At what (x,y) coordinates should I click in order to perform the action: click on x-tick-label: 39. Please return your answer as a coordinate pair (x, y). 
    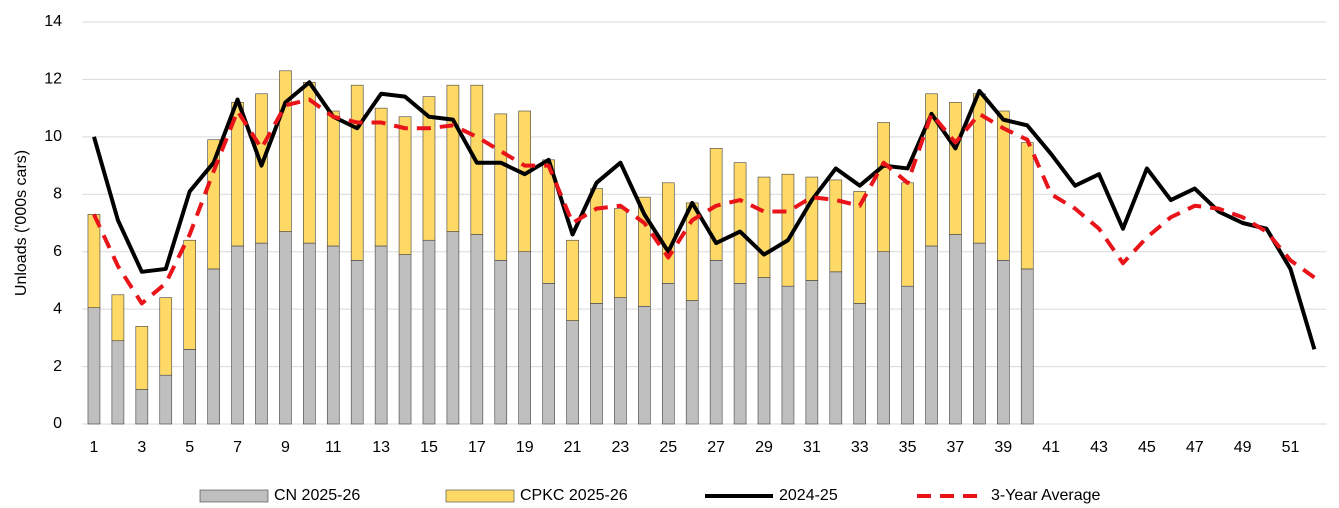
    Looking at the image, I should click on (1003, 447).